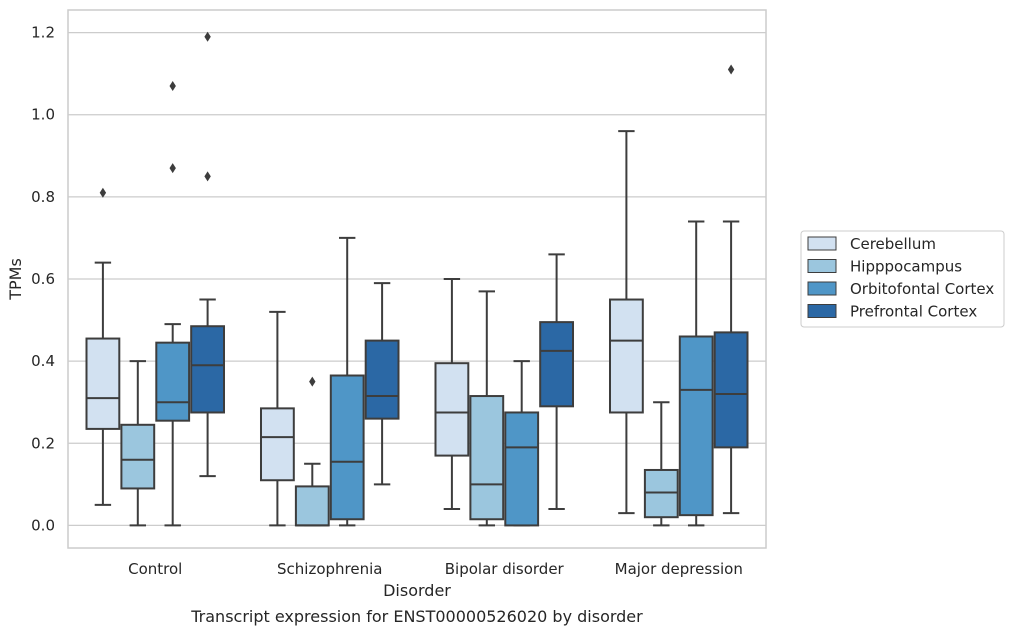 This screenshot has height=634, width=1014. What do you see at coordinates (679, 569) in the screenshot?
I see `x-tick-label: Major depression` at bounding box center [679, 569].